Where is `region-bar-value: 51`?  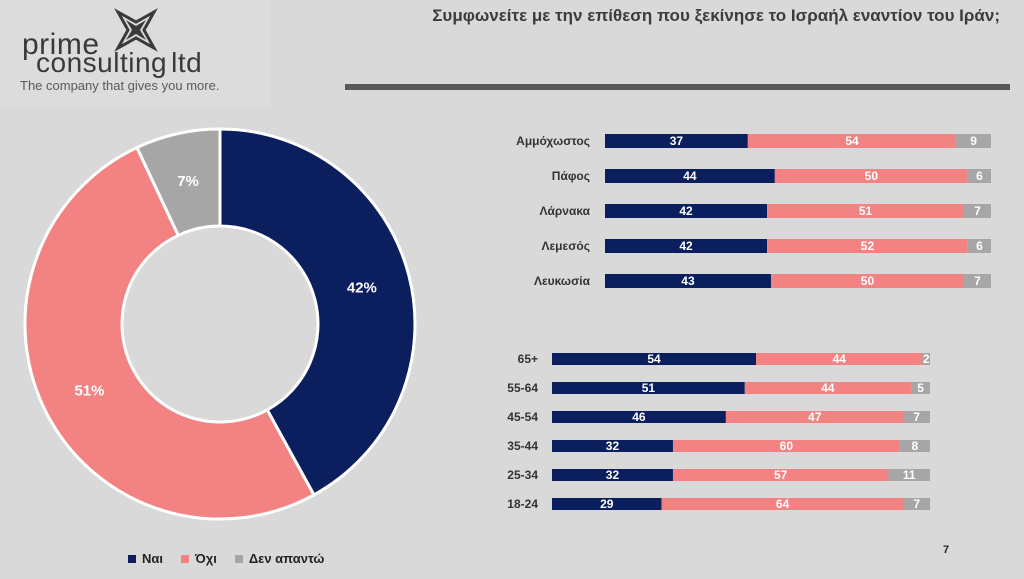
region-bar-value: 51 is located at coordinates (866, 211).